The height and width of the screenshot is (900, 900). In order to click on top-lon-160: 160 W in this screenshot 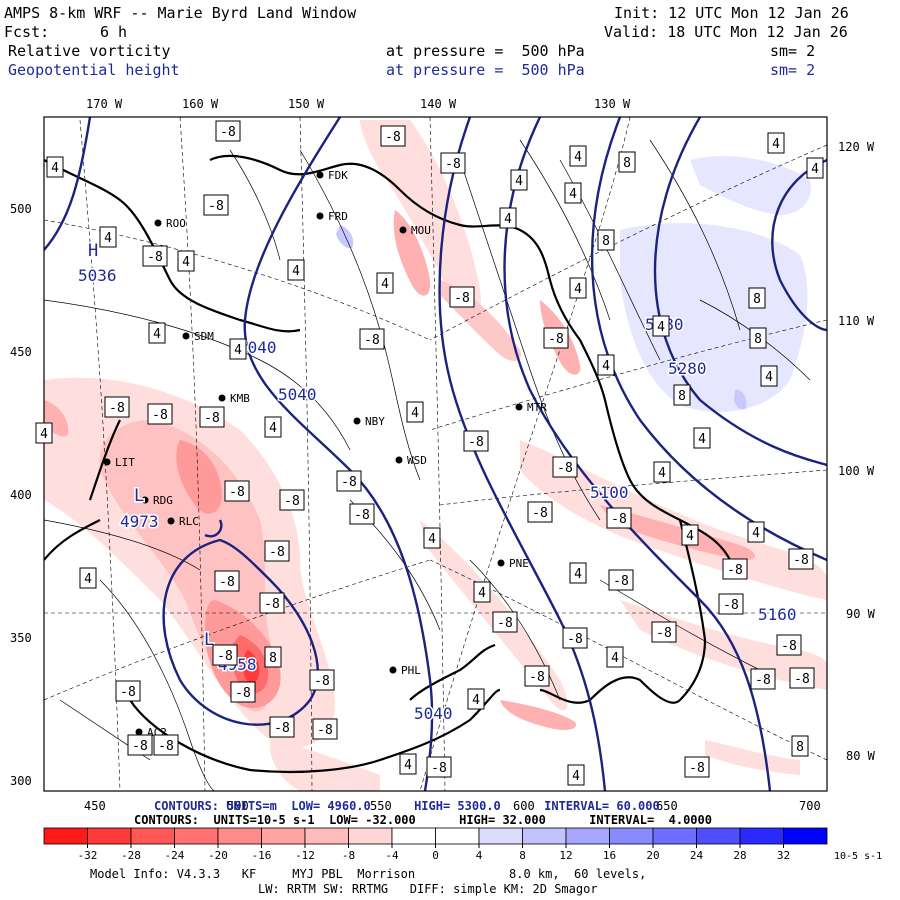, I will do `click(200, 104)`.